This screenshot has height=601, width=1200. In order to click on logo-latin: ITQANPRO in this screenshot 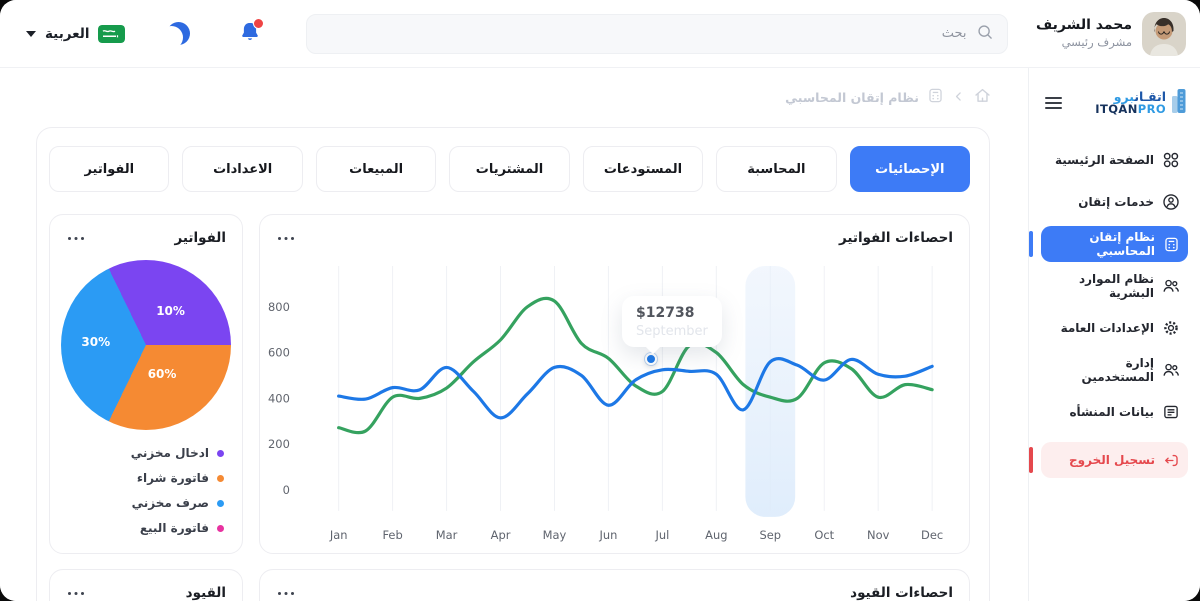, I will do `click(1130, 109)`.